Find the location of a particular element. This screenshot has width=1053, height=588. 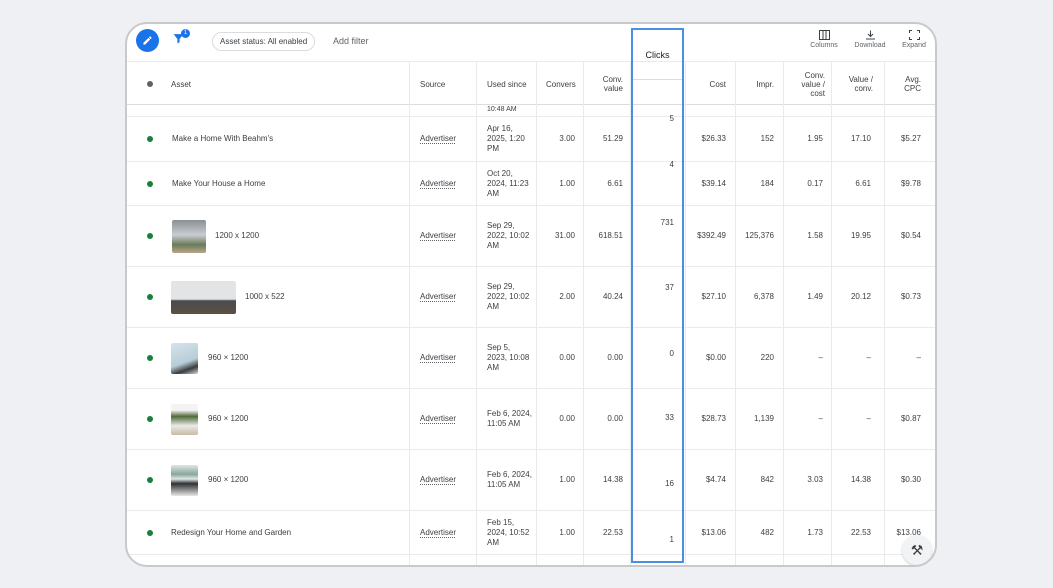

download-label: Download is located at coordinates (870, 45).